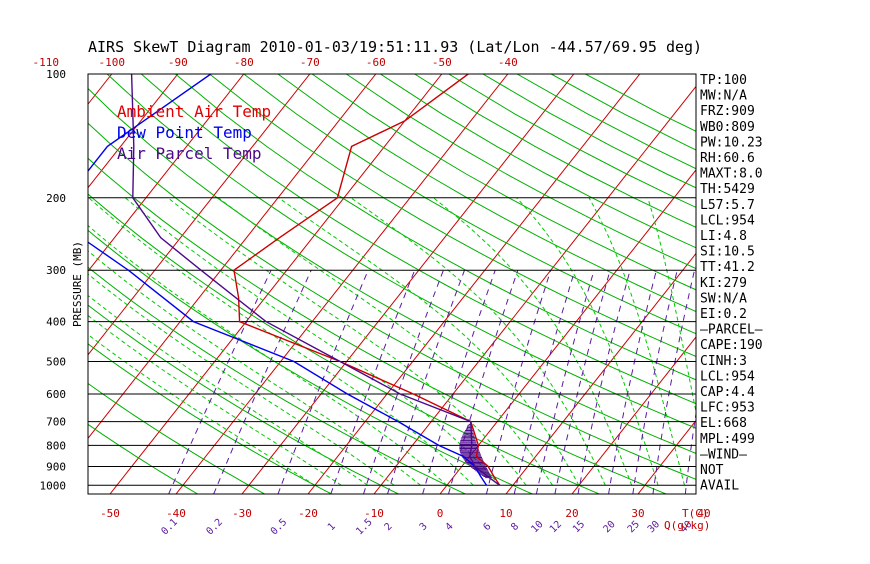 The width and height of the screenshot is (870, 564). Describe the element at coordinates (189, 153) in the screenshot. I see `legend-entry: Air Parcel Temp` at that location.